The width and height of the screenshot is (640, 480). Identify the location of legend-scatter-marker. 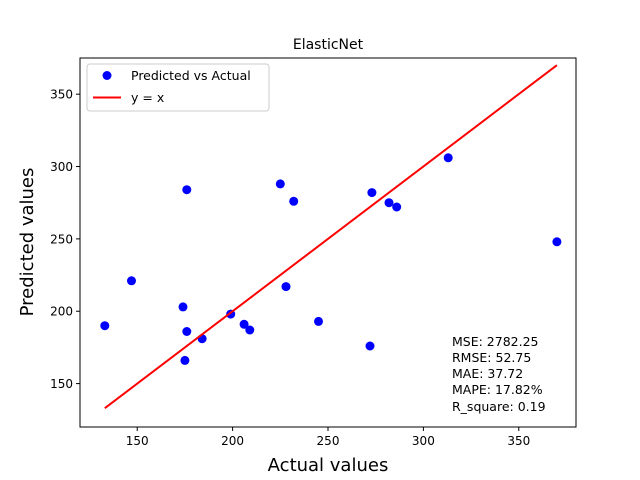
(107, 75).